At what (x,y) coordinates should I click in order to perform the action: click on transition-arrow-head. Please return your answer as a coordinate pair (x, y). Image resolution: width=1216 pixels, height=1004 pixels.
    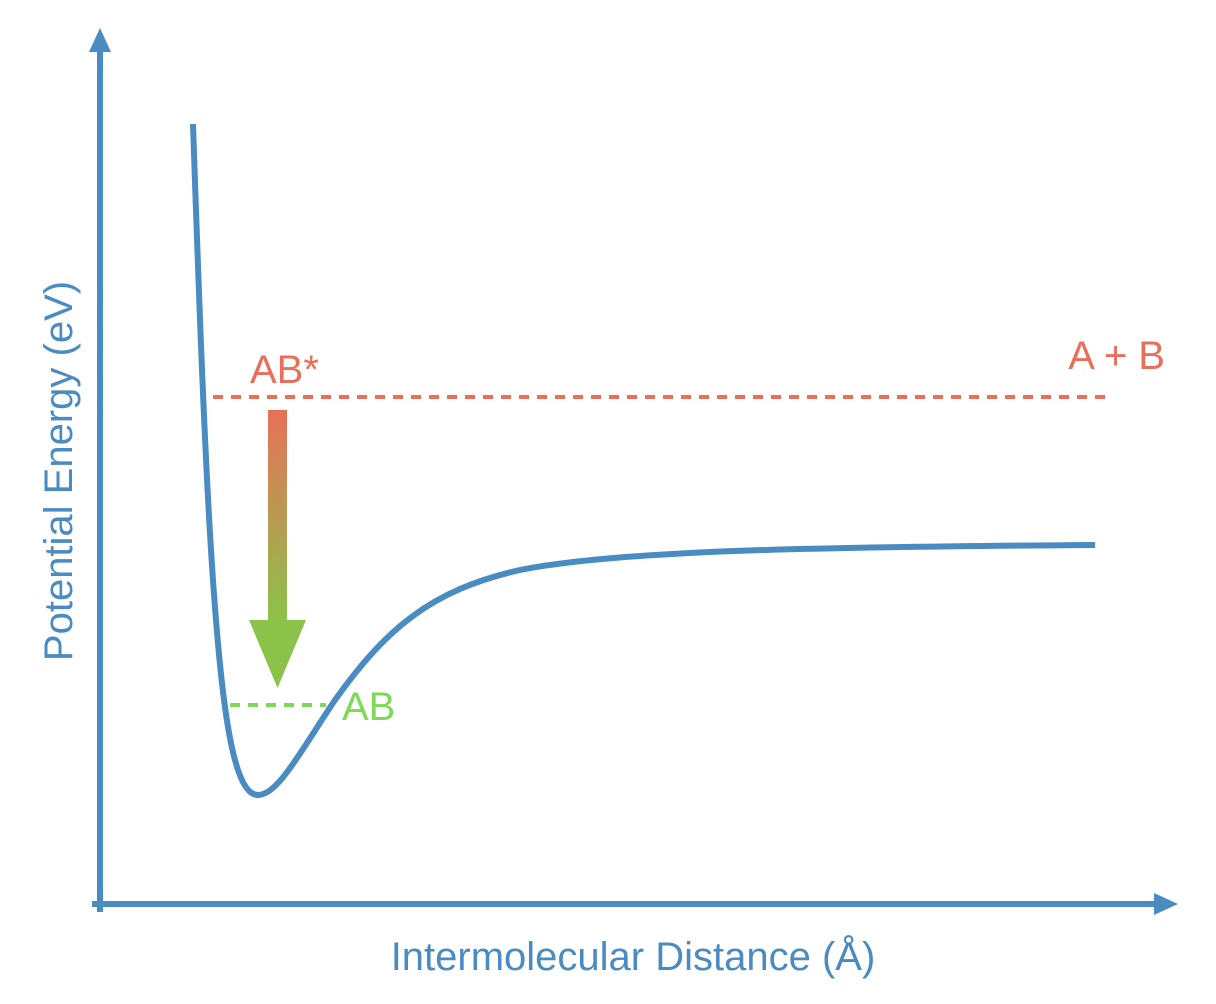
    Looking at the image, I should click on (277, 654).